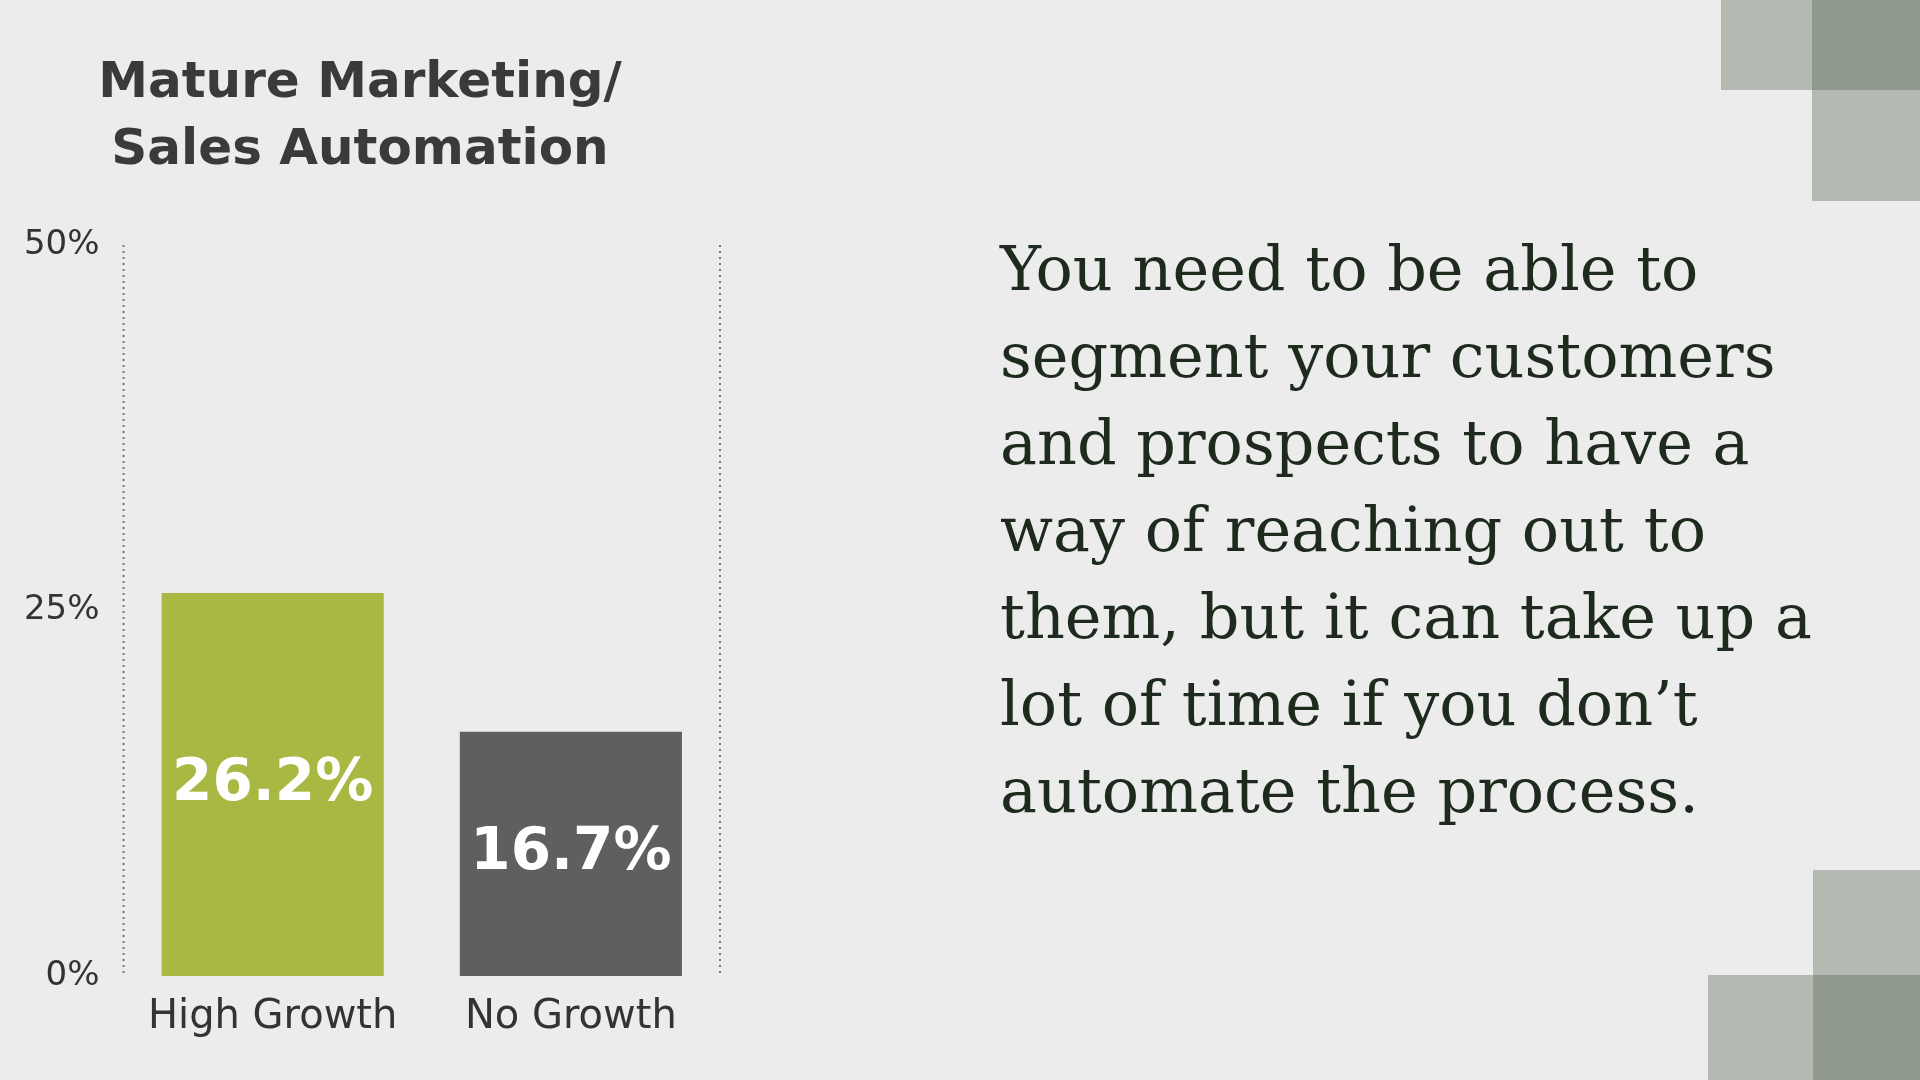 The image size is (1920, 1080). I want to click on data-label: 16.7%, so click(571, 848).